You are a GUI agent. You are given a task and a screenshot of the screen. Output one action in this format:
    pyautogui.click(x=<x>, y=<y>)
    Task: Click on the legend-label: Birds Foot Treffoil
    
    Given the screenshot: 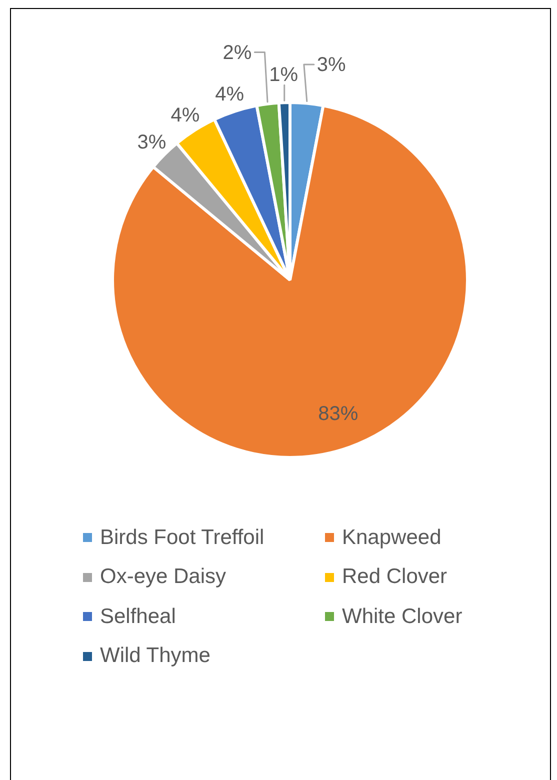 What is the action you would take?
    pyautogui.click(x=182, y=538)
    